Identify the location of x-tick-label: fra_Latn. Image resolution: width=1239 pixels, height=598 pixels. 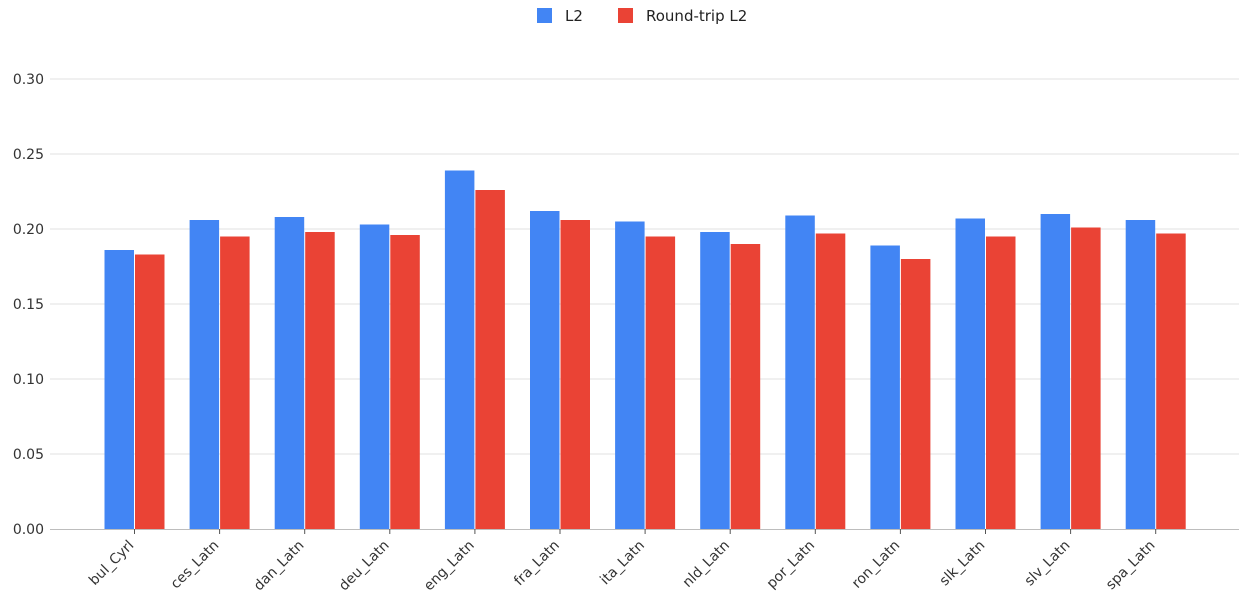
(537, 564).